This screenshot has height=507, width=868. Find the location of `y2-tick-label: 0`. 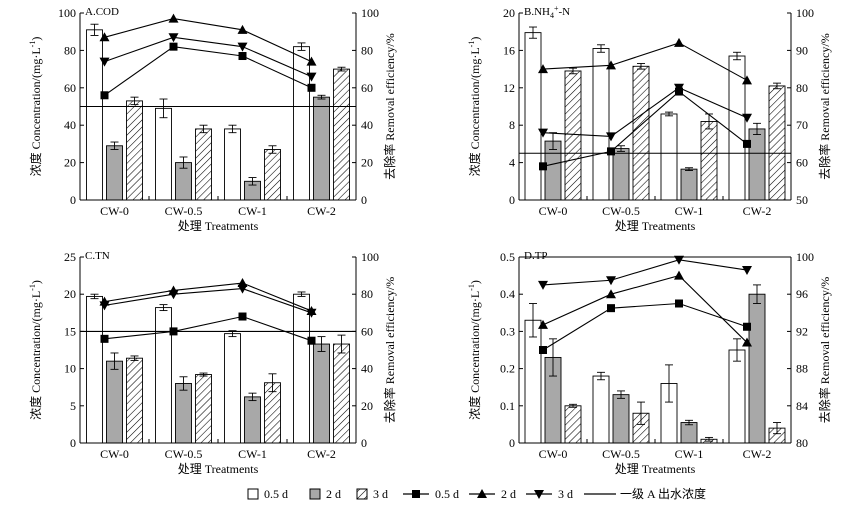

y2-tick-label: 0 is located at coordinates (364, 200).